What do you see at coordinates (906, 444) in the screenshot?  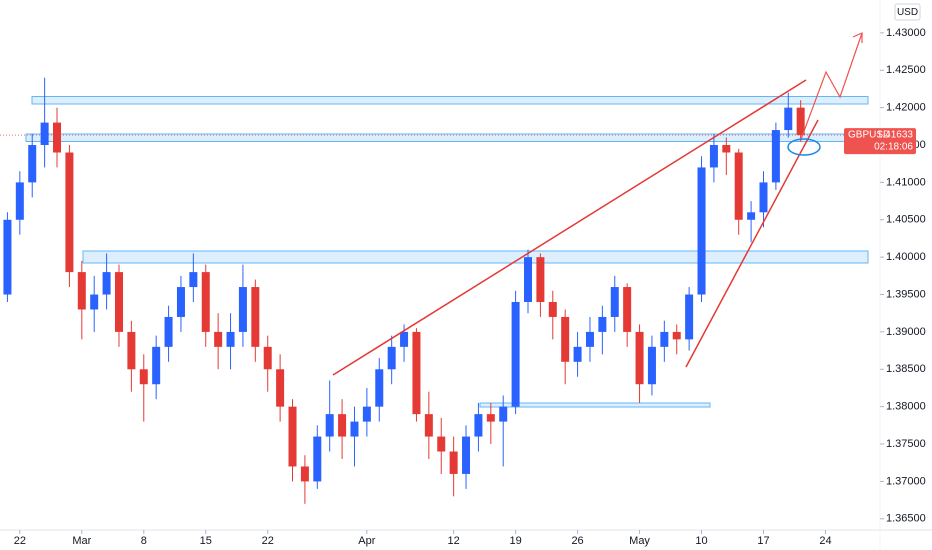 I see `y-tick-label: 1.37500` at bounding box center [906, 444].